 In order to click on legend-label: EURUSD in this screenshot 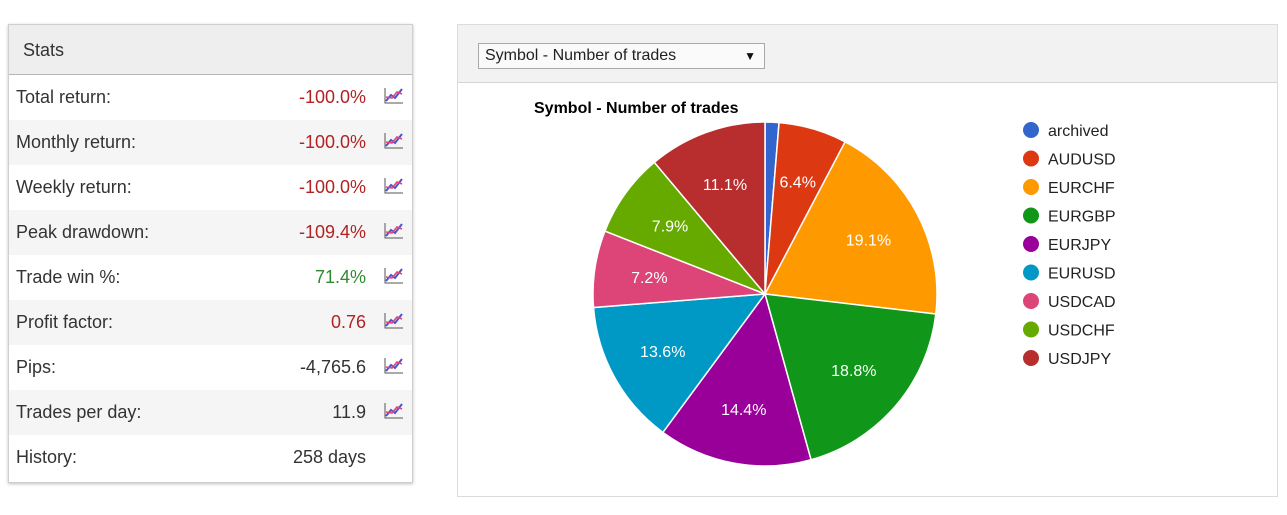, I will do `click(1082, 274)`.